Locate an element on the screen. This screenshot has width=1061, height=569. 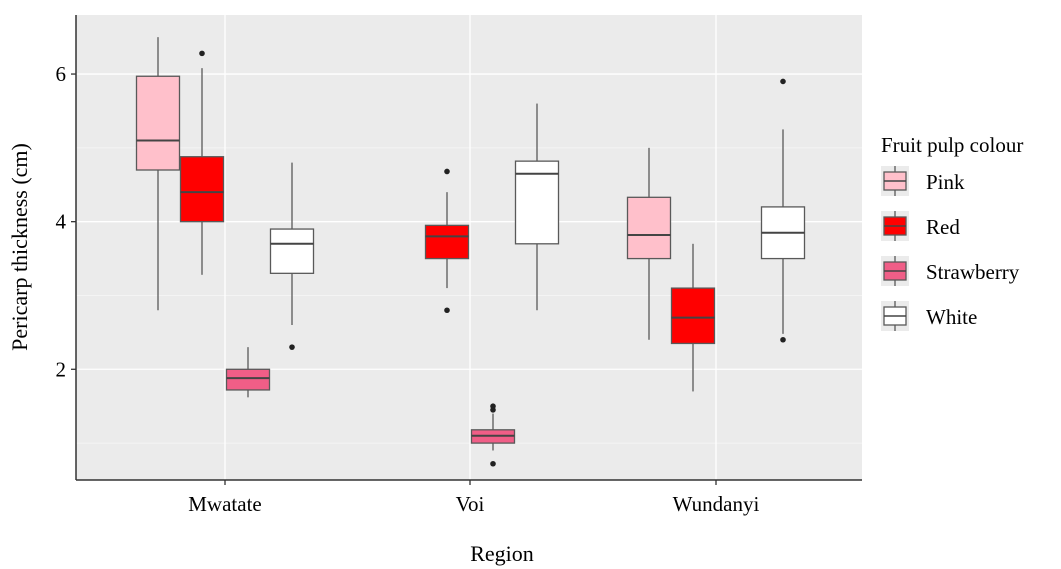
box-voi-white is located at coordinates (537, 207).